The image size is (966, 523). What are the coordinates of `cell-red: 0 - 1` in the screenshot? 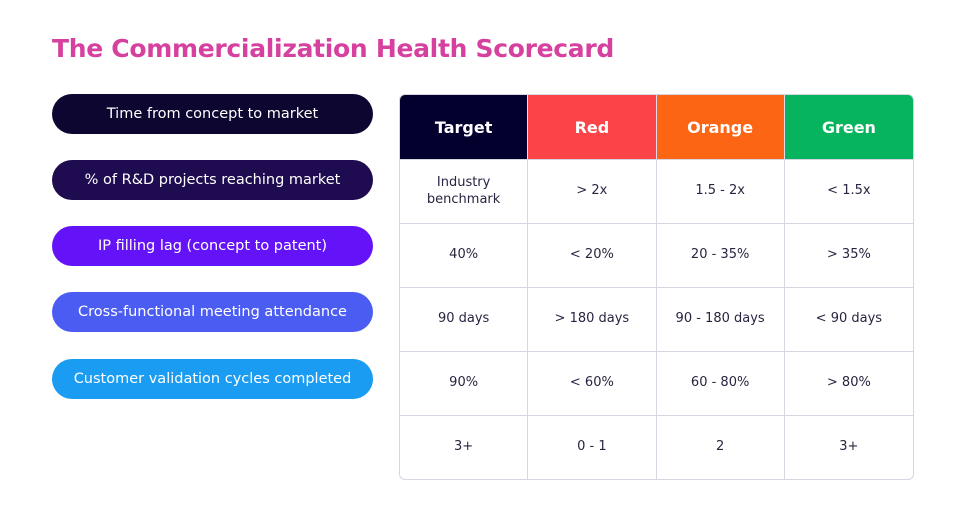 It's located at (592, 447).